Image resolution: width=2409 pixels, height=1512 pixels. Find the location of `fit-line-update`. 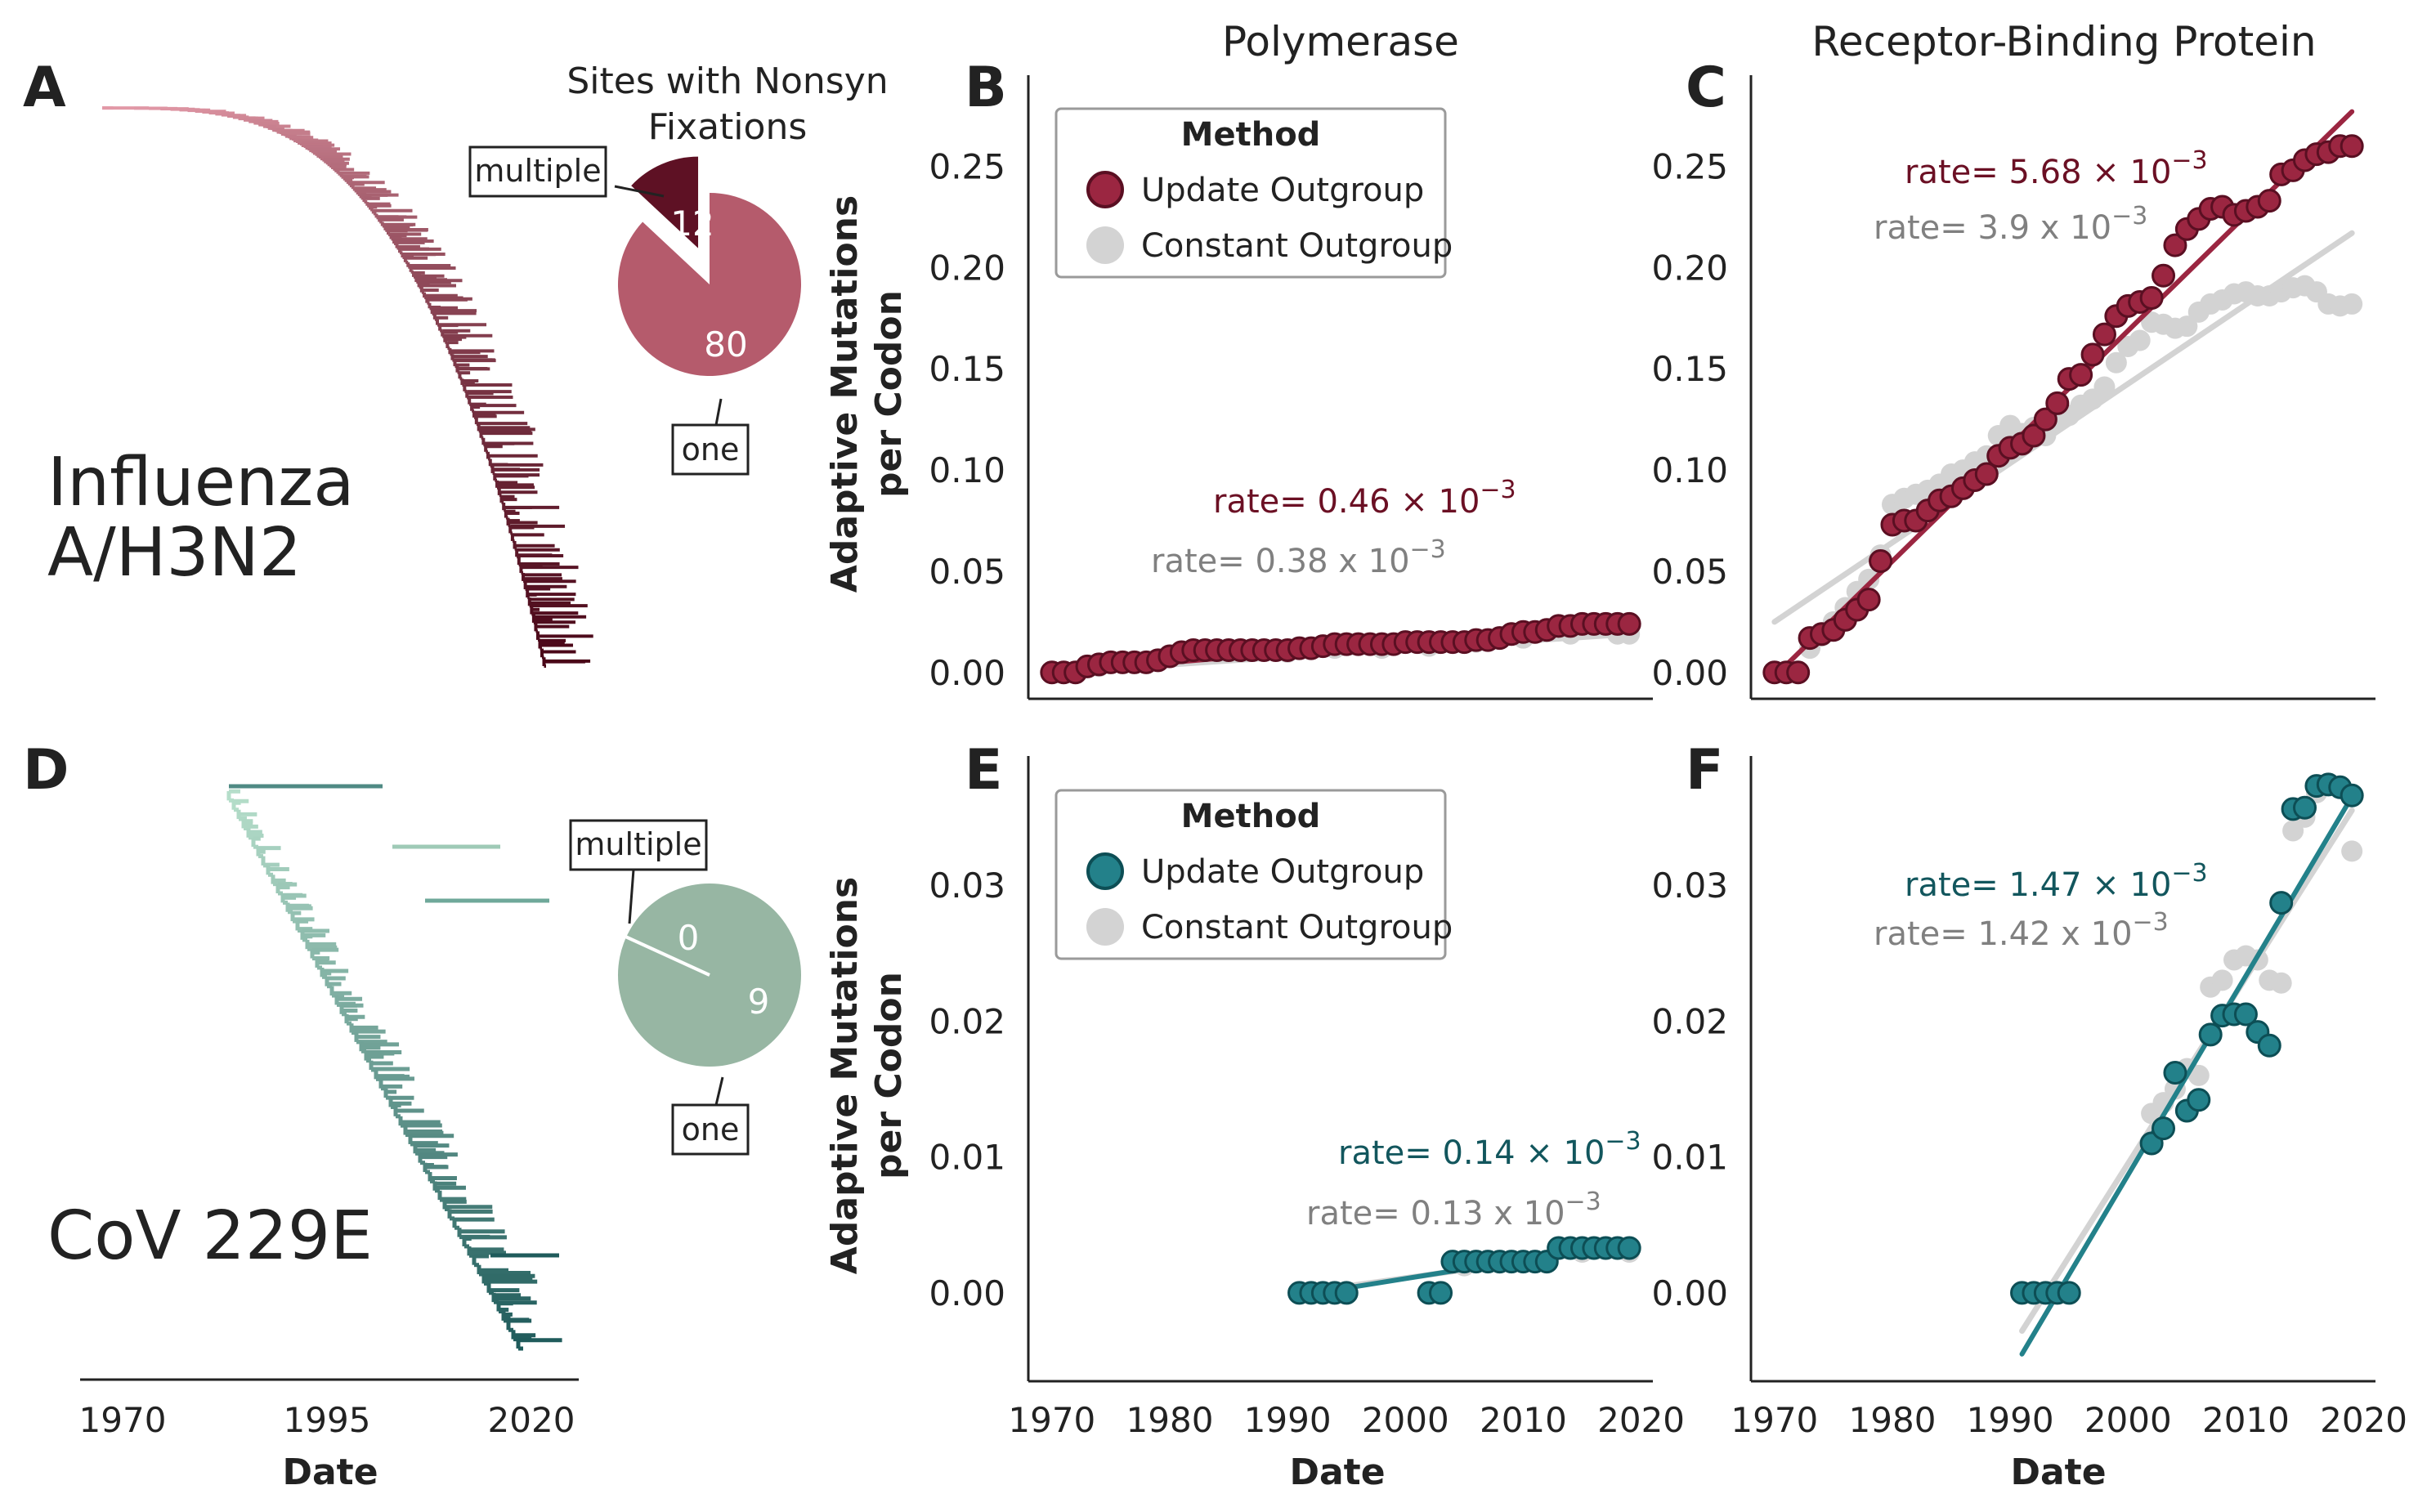

fit-line-update is located at coordinates (2187, 1075).